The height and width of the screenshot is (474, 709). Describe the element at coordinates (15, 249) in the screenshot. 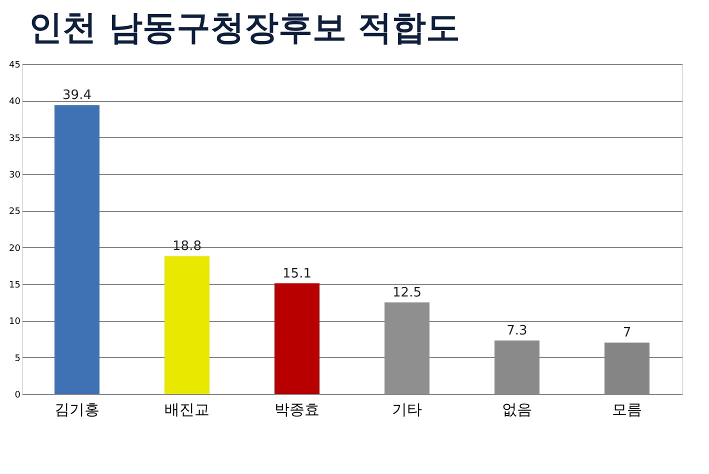

I see `y-tick-label: 20` at that location.